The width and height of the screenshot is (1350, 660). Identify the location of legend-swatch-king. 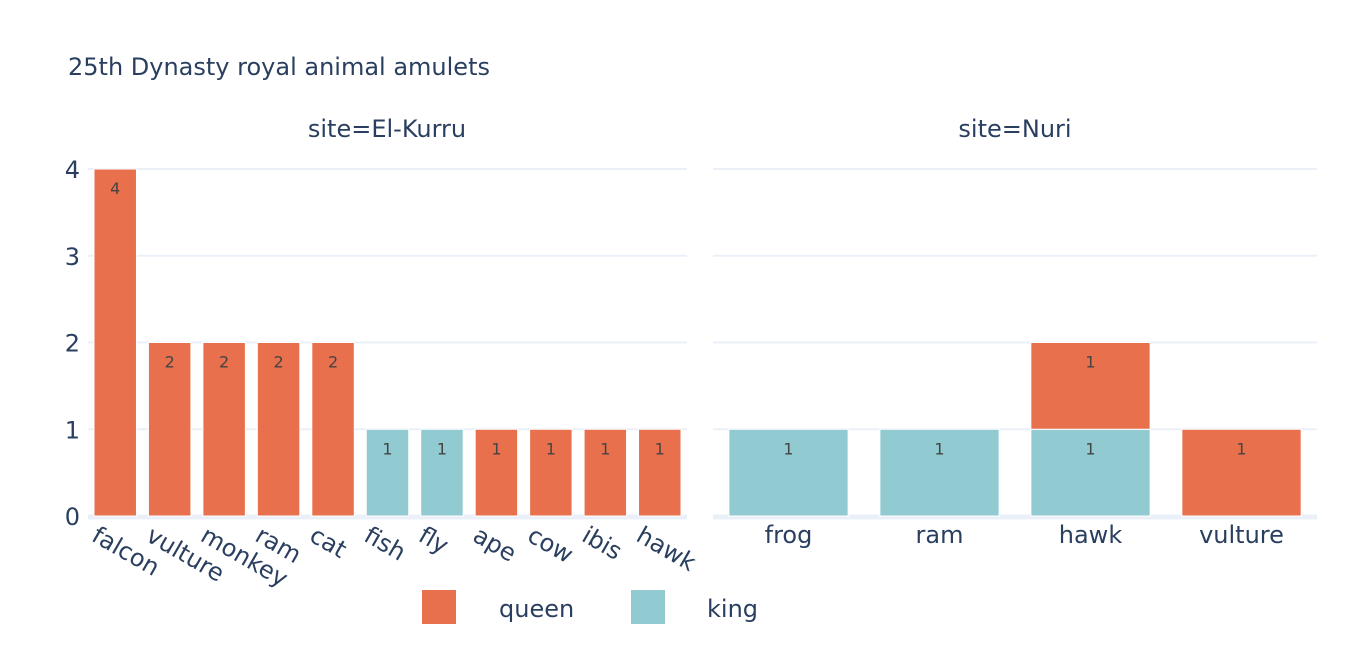
(648, 607).